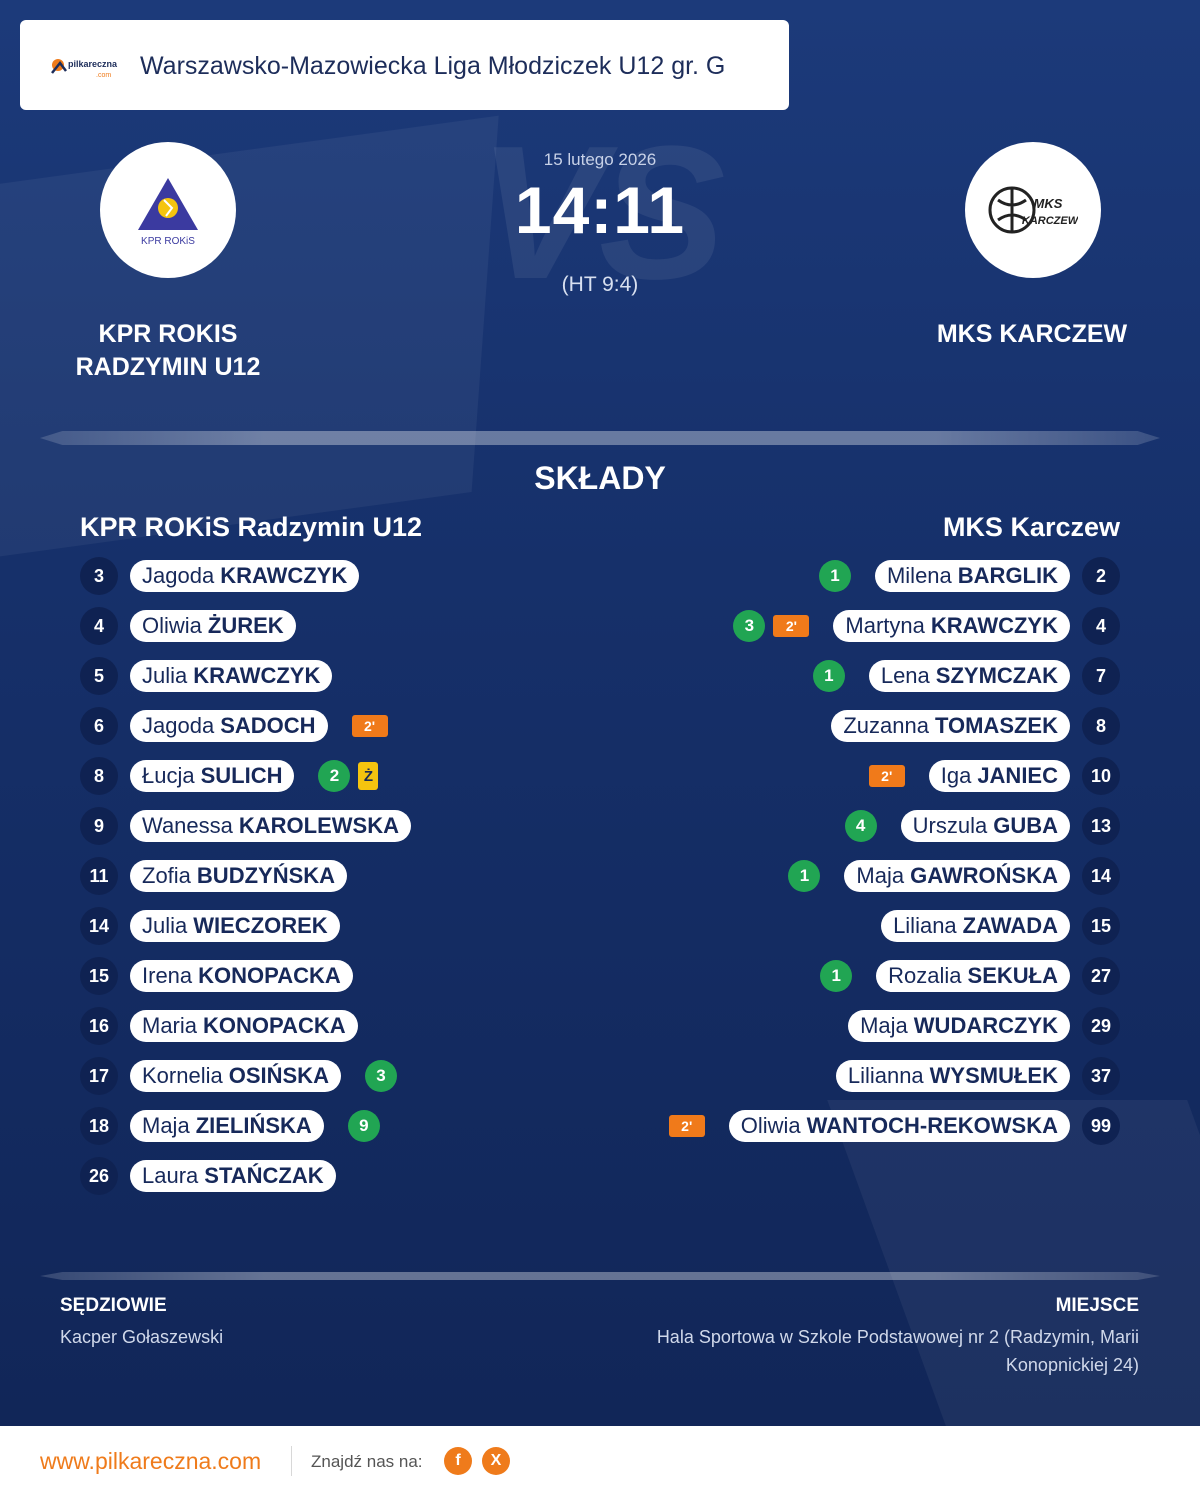 Image resolution: width=1200 pixels, height=1496 pixels. I want to click on player-number: 2, so click(1101, 576).